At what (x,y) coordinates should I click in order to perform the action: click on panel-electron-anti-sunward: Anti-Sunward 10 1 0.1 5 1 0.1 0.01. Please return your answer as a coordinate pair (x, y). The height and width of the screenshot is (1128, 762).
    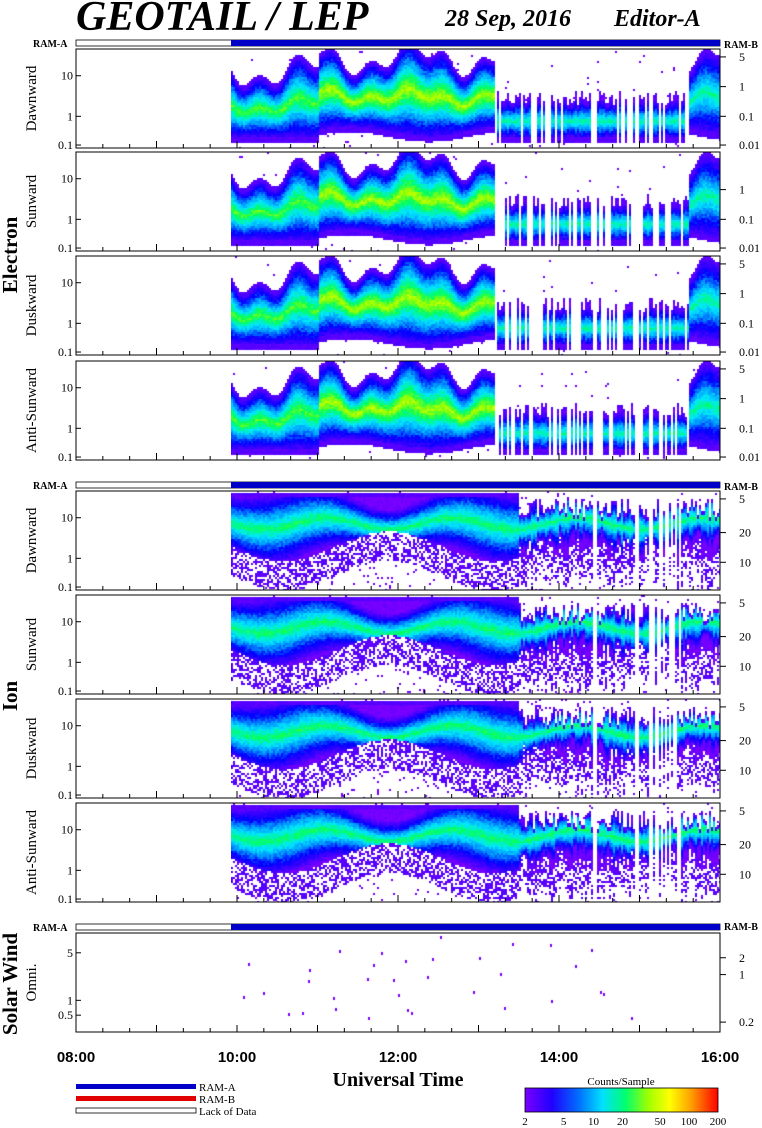
    Looking at the image, I should click on (392, 412).